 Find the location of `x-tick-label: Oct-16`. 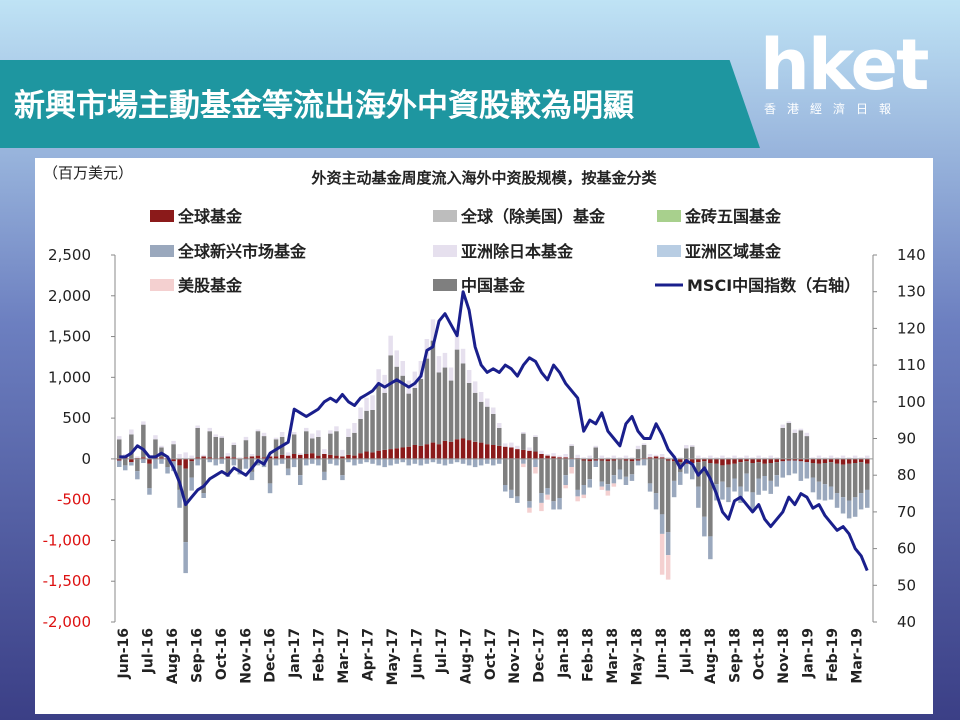

x-tick-label: Oct-16 is located at coordinates (222, 654).